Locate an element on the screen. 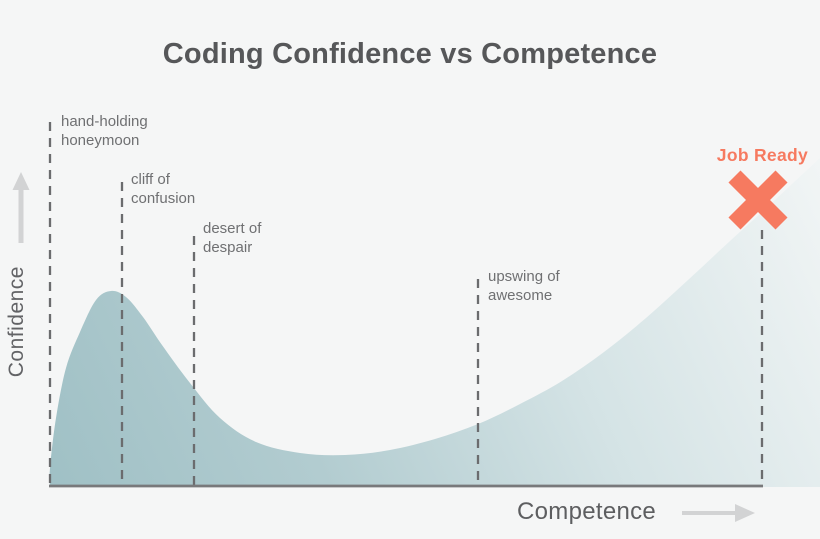  job-ready-label: Job Ready is located at coordinates (762, 155).